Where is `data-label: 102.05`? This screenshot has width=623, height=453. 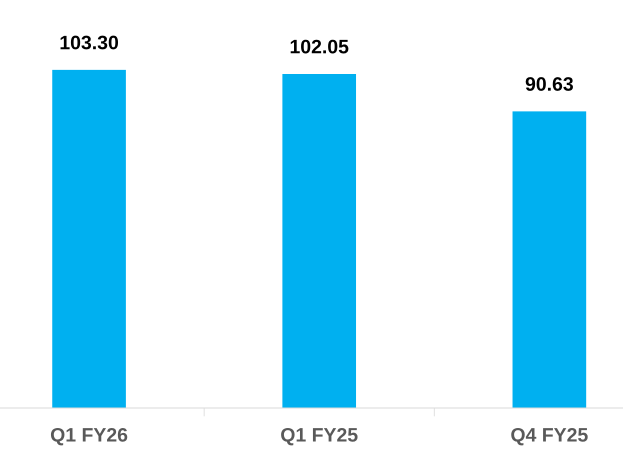 data-label: 102.05 is located at coordinates (319, 47).